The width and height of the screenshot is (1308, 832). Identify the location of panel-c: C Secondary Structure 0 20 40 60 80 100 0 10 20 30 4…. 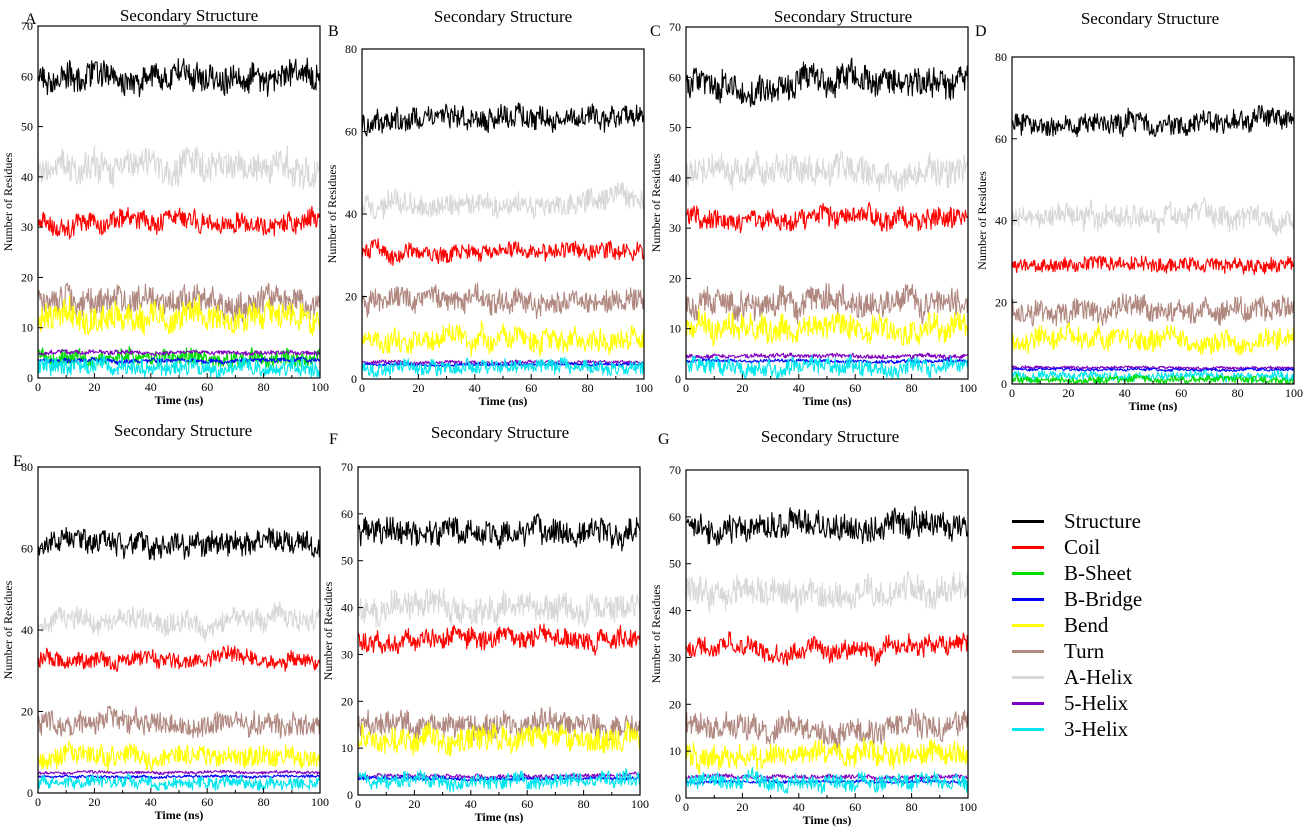
(813, 207).